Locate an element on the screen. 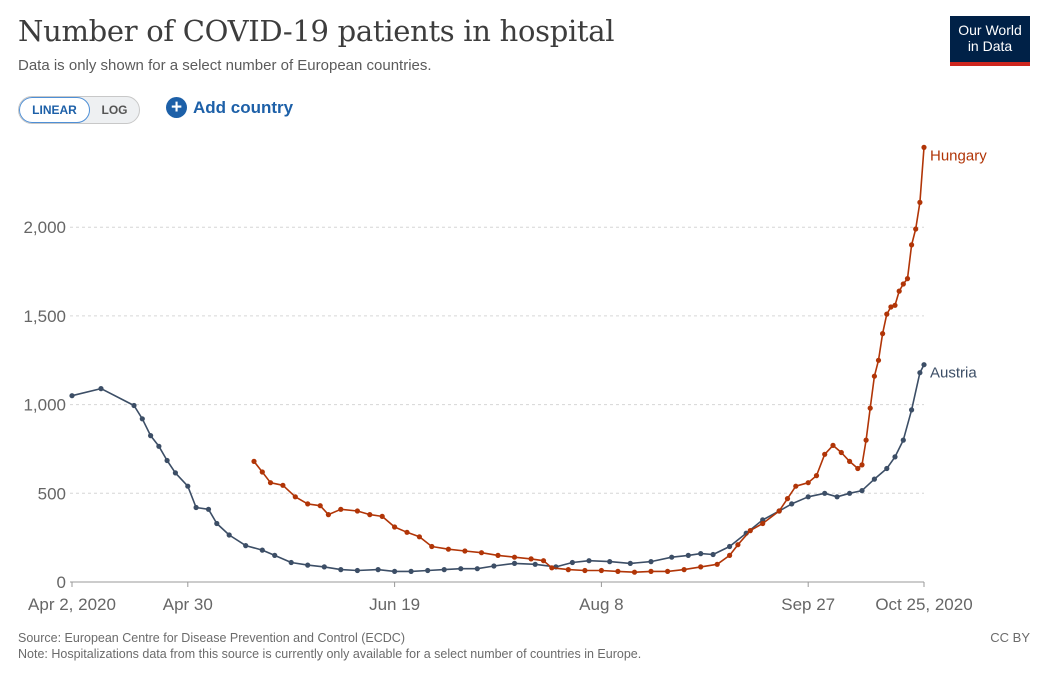  license-link: CC BY is located at coordinates (1010, 637).